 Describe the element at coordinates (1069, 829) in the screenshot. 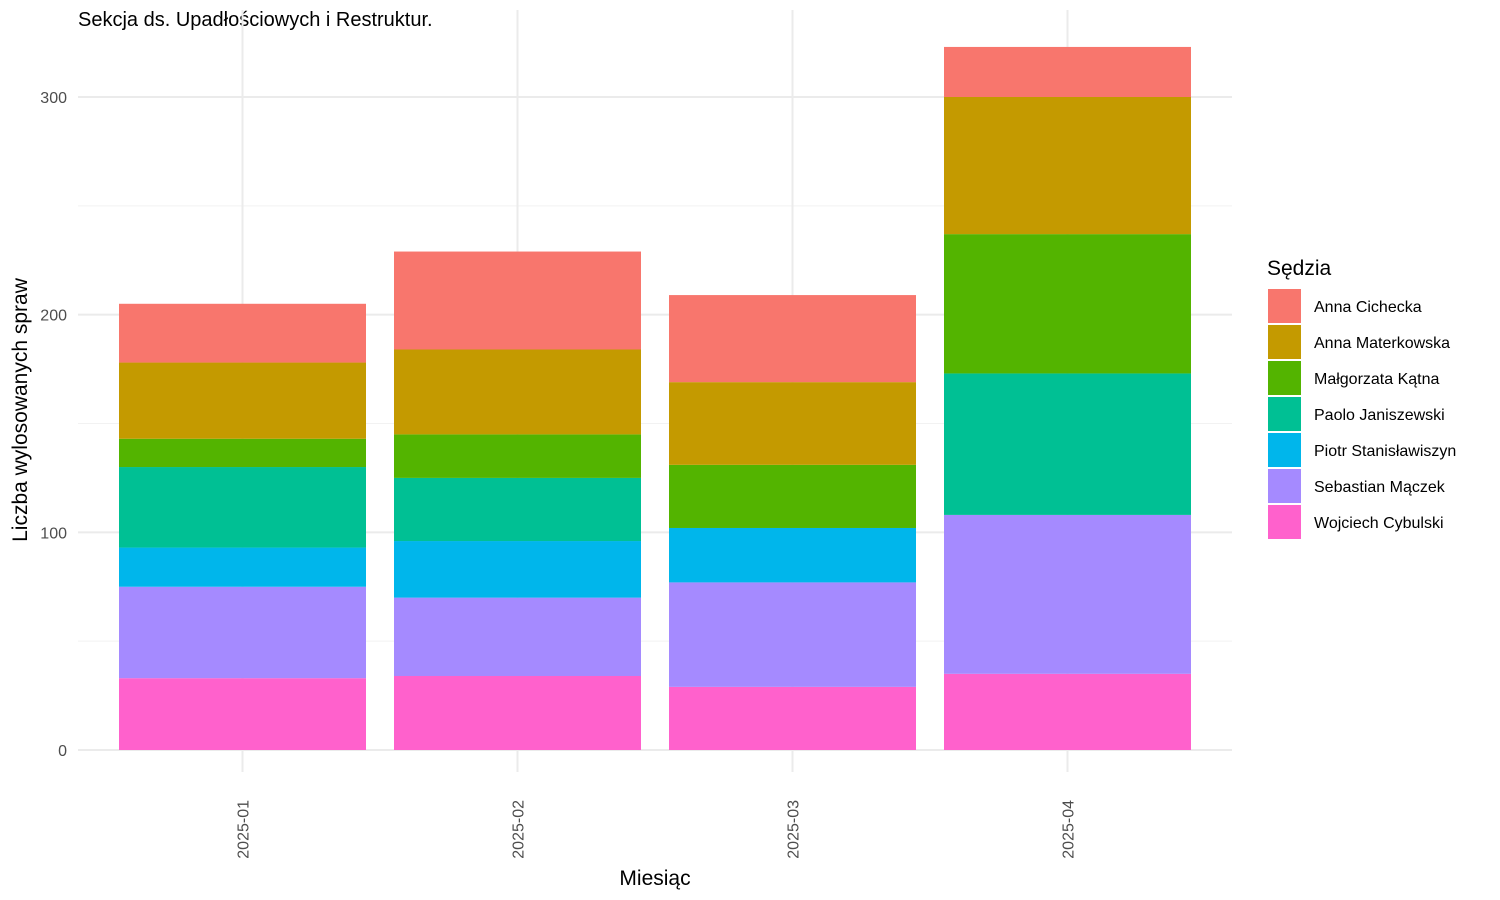

I see `x-tick-label: 2025-04` at that location.